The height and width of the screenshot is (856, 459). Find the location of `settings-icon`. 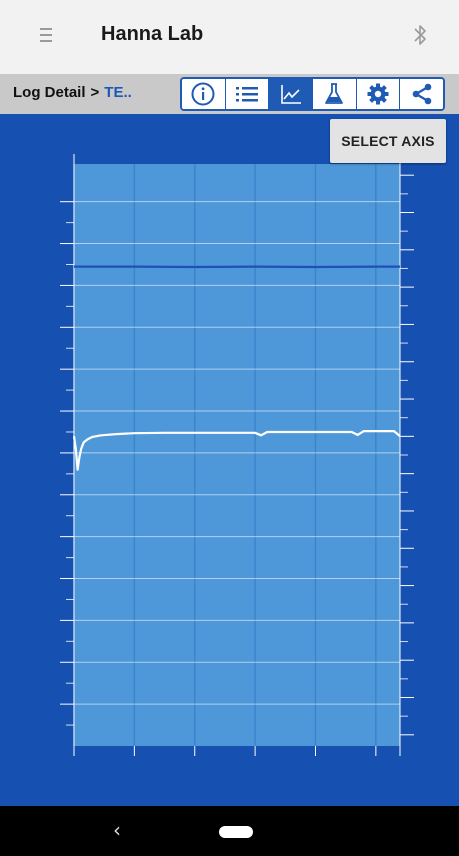

settings-icon is located at coordinates (378, 94).